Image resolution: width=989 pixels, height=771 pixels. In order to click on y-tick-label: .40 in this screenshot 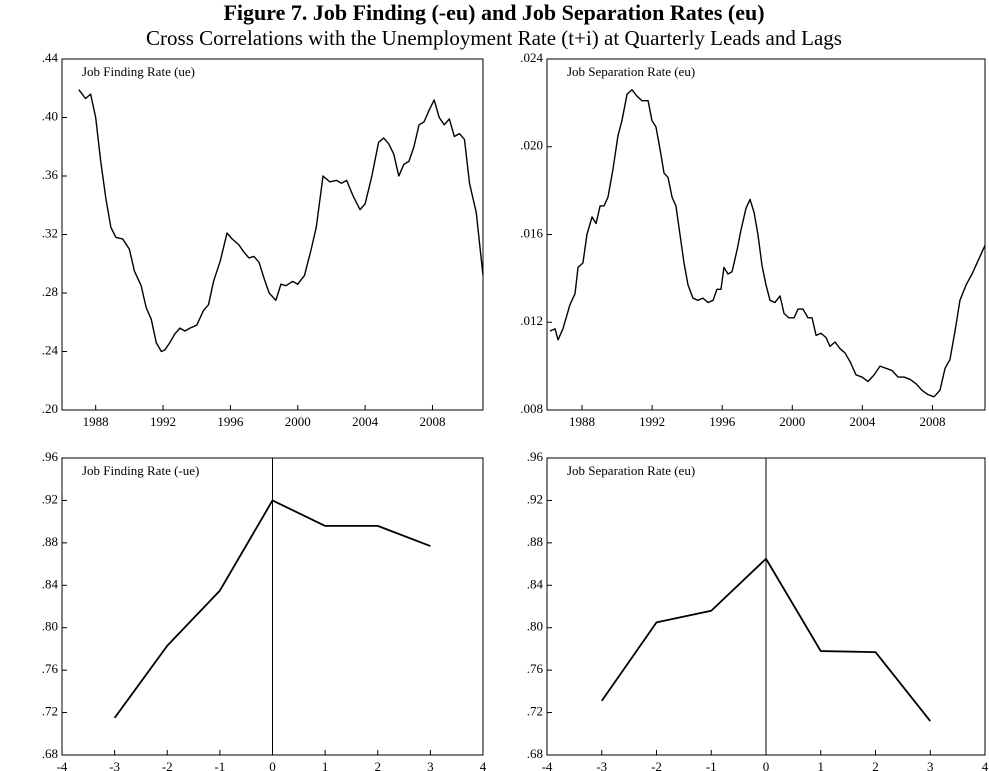, I will do `click(50, 115)`.